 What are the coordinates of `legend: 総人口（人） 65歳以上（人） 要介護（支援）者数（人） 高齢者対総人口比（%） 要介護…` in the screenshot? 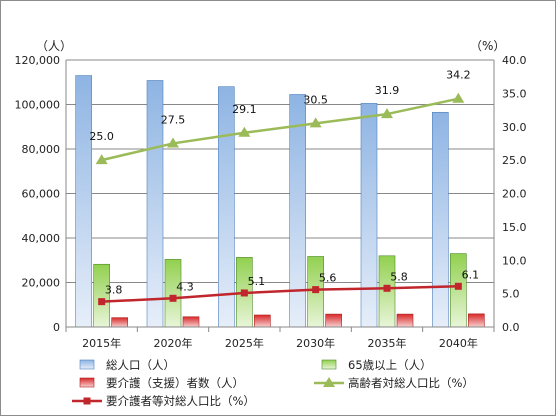 It's located at (273, 383).